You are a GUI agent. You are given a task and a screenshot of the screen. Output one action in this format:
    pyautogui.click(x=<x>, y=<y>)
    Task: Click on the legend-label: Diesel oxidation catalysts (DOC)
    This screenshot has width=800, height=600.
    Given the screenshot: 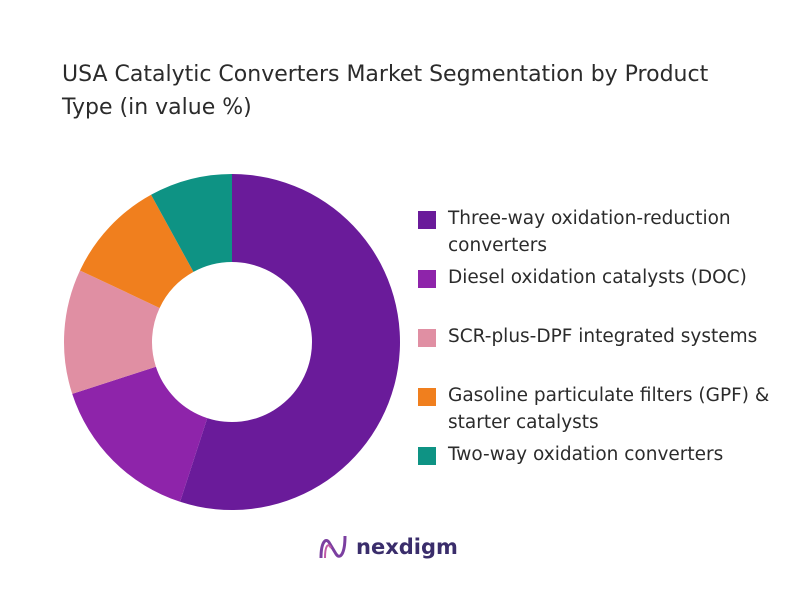 What is the action you would take?
    pyautogui.click(x=597, y=277)
    